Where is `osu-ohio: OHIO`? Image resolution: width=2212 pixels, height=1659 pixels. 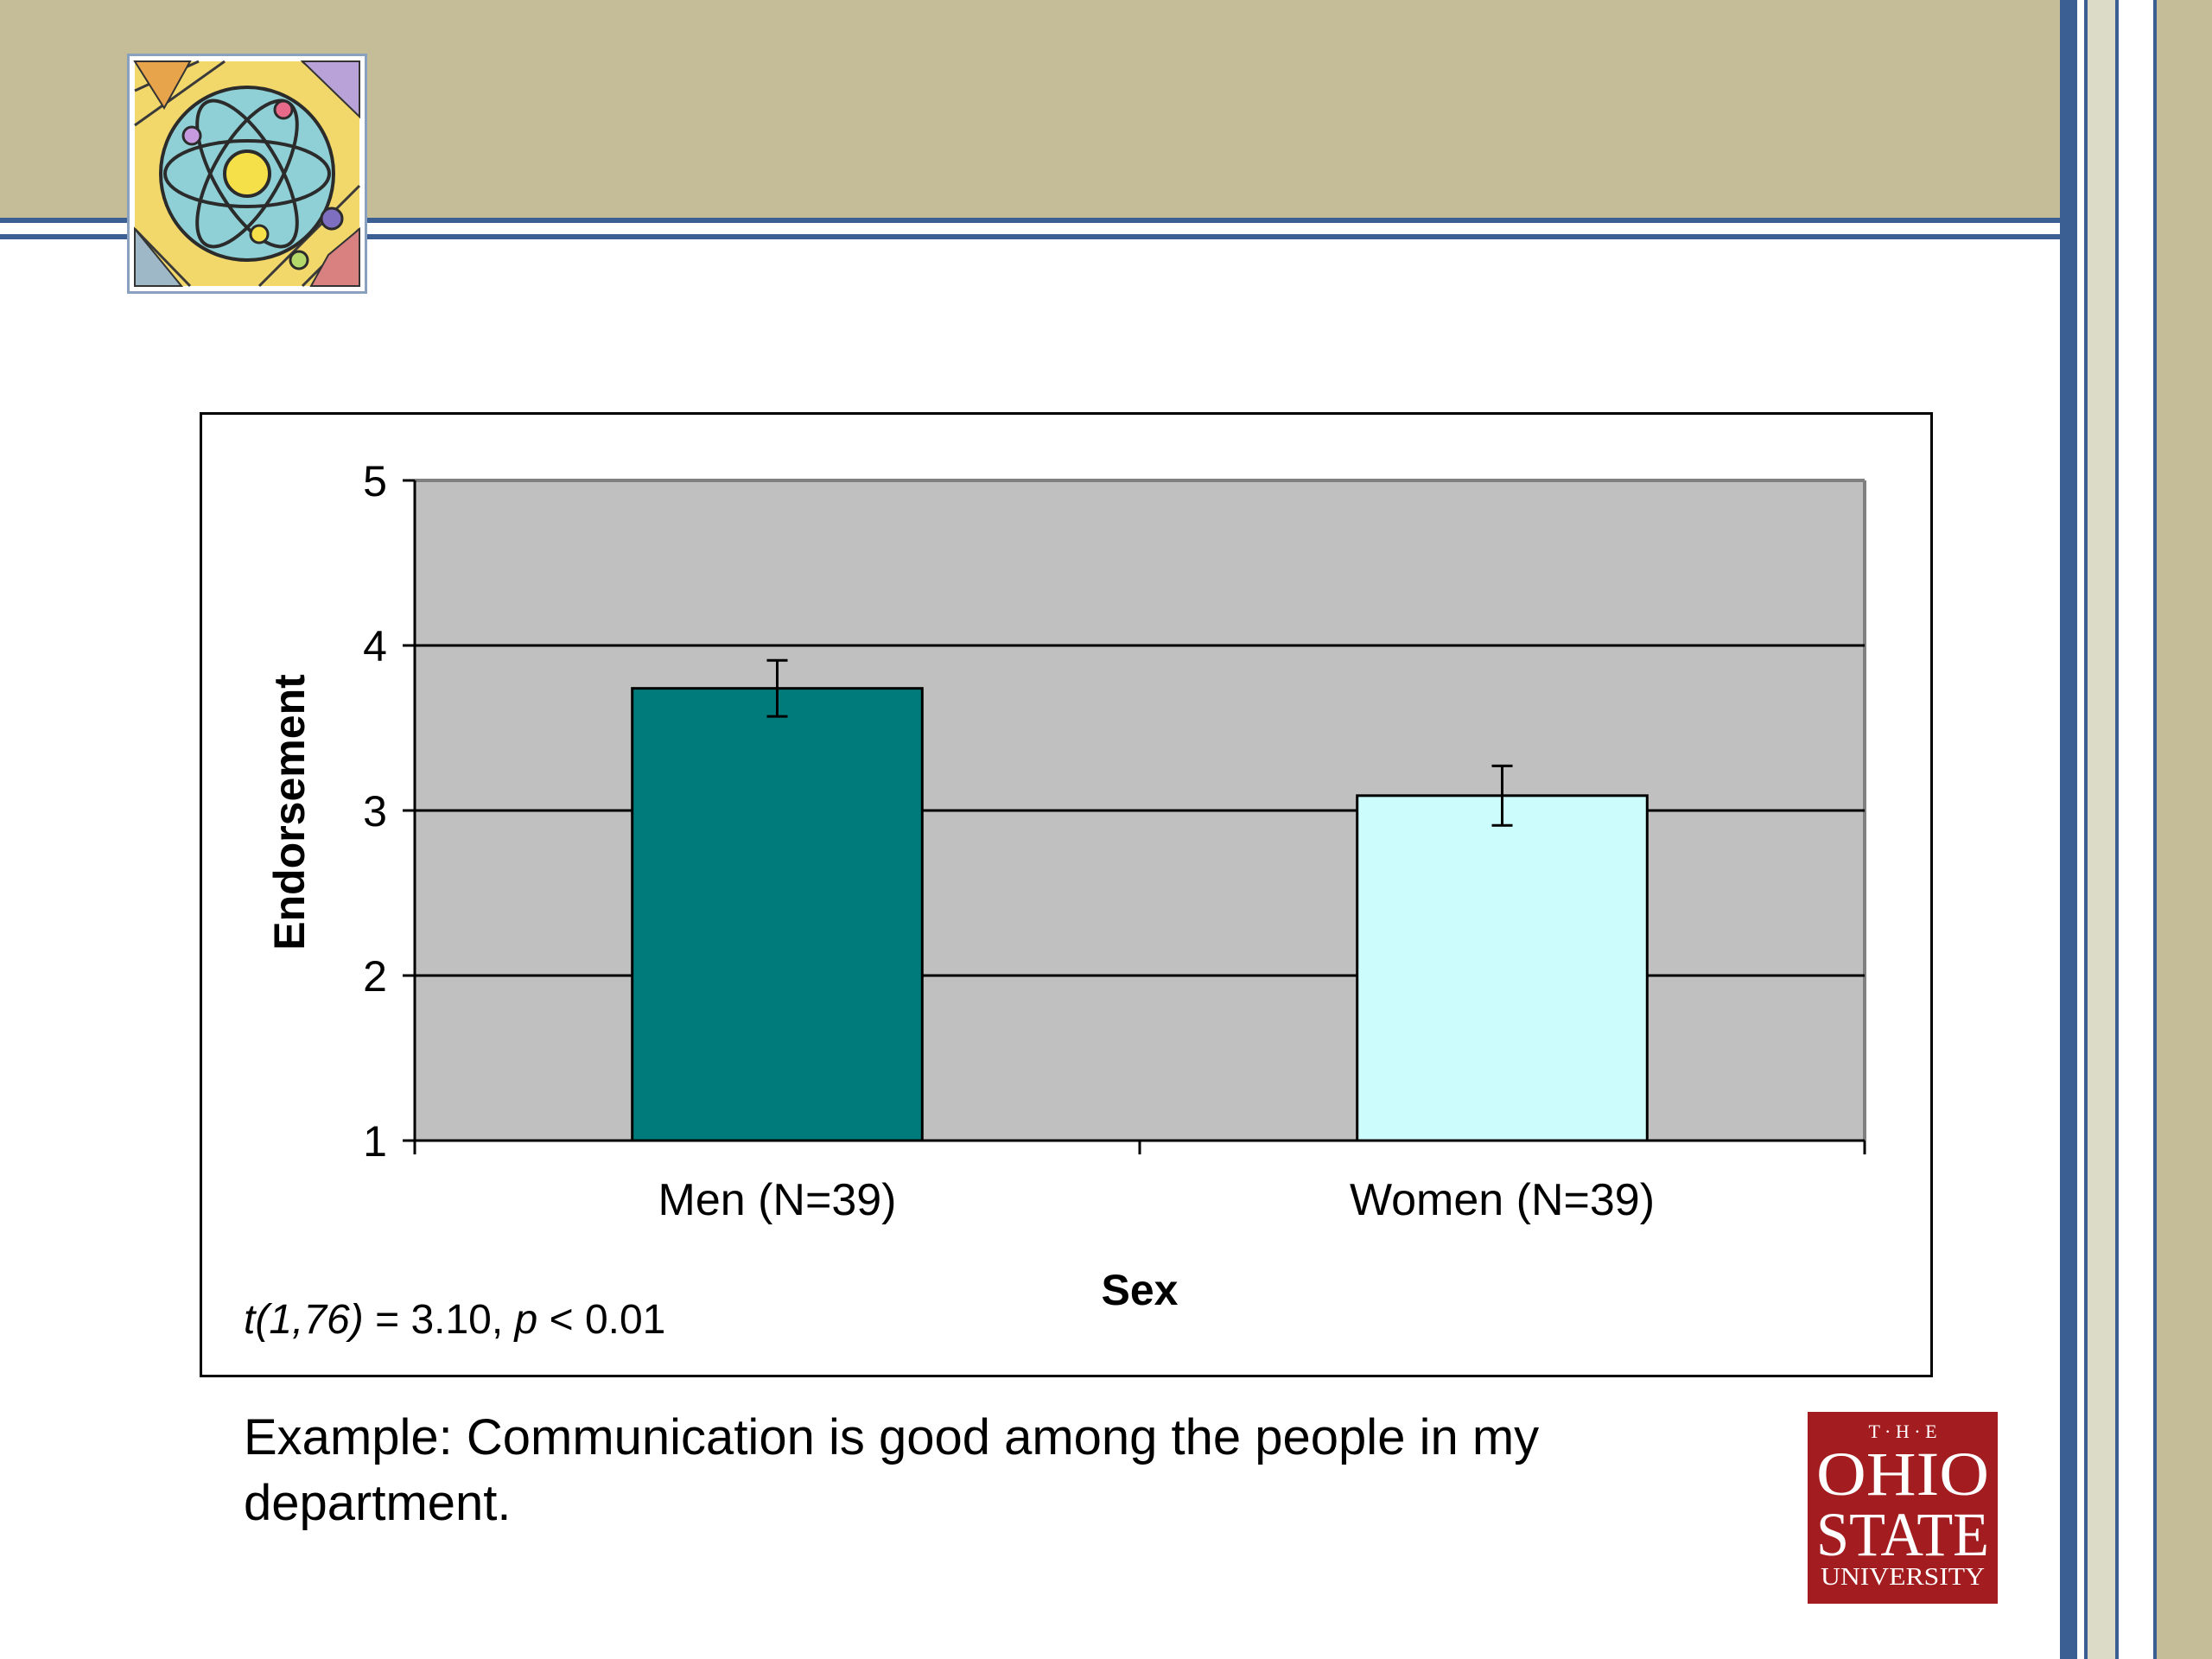 osu-ohio: OHIO is located at coordinates (1902, 1474).